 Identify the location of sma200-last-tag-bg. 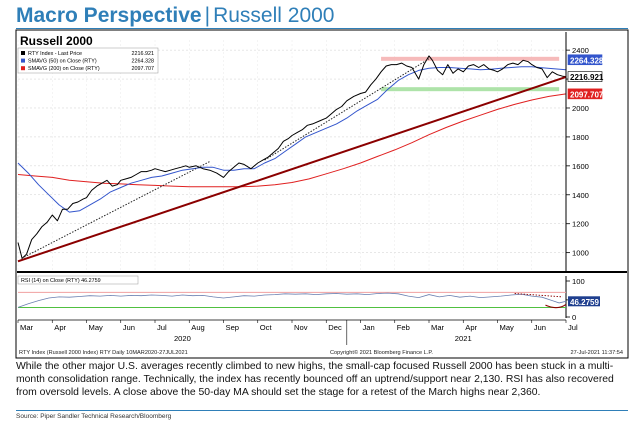
(585, 94).